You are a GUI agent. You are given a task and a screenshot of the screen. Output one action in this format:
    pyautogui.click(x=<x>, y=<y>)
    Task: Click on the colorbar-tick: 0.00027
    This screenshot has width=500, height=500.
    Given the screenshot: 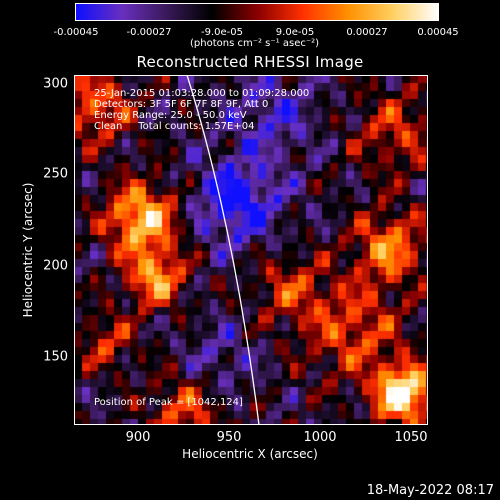 What is the action you would take?
    pyautogui.click(x=367, y=32)
    